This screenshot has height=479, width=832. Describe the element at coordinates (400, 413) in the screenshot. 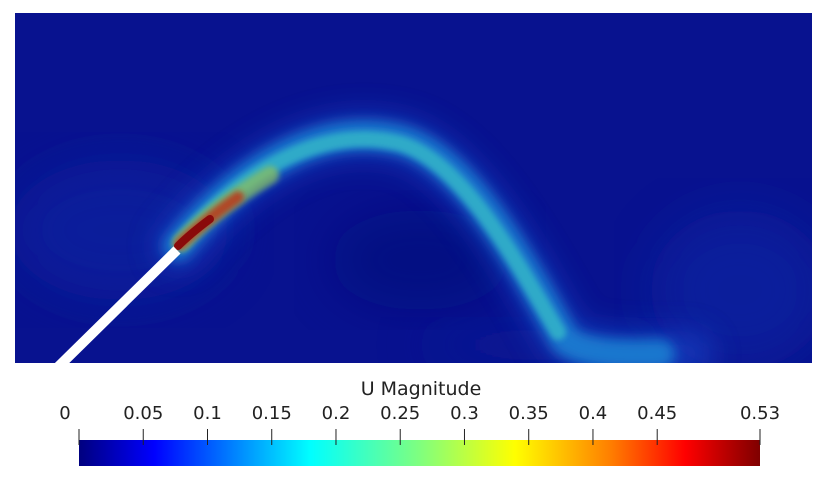

I see `colorbar-tick-label: 0.25` at that location.